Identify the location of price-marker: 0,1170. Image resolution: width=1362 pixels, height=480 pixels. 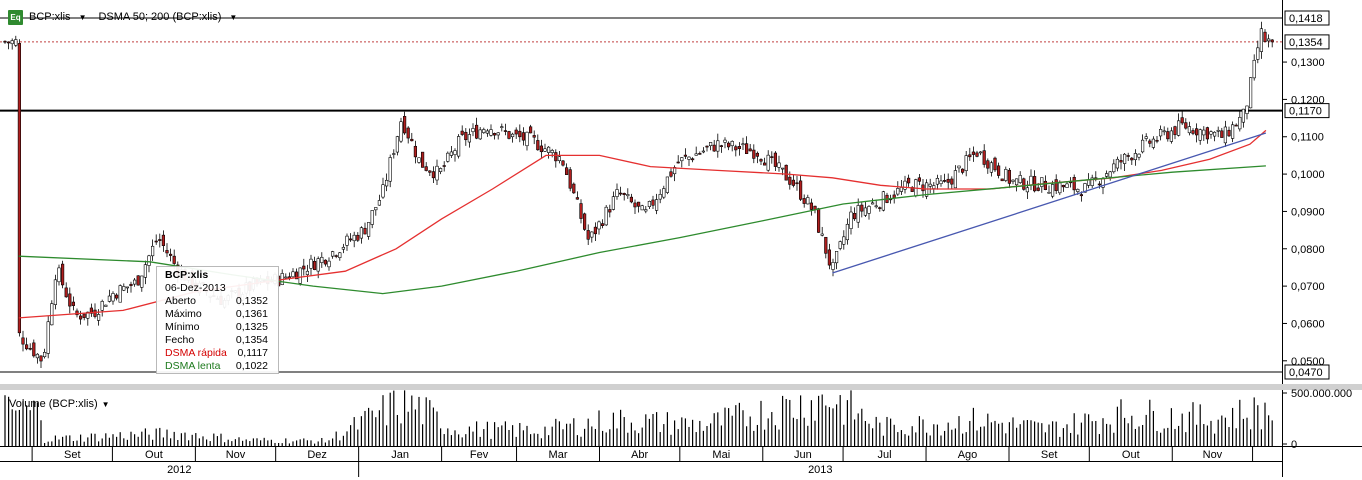
(1307, 111).